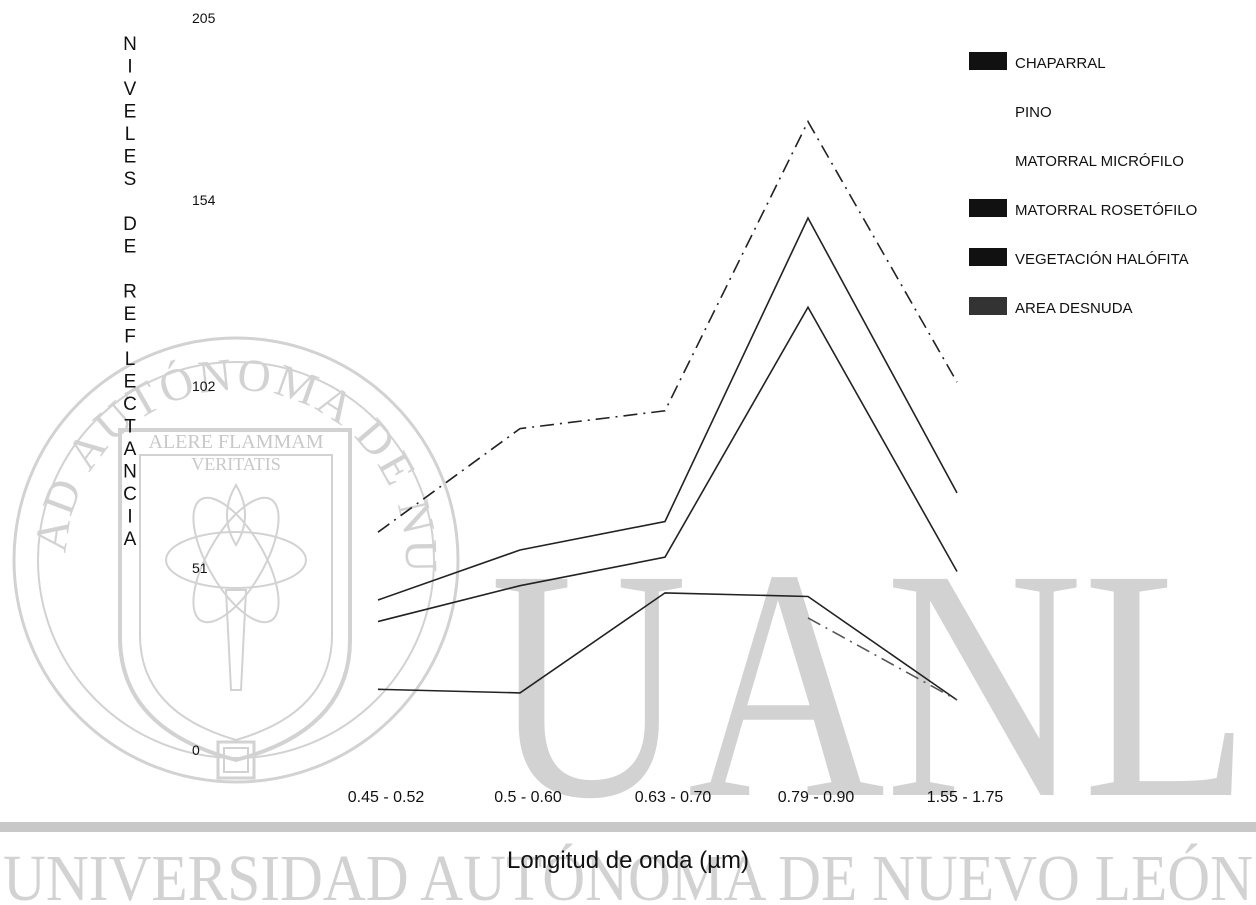  I want to click on x-axis-label: Longitud de onda (µm), so click(628, 860).